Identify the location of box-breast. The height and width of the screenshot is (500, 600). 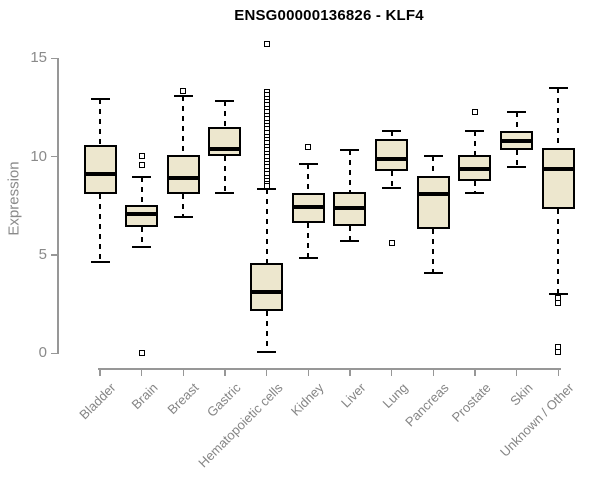
(183, 174).